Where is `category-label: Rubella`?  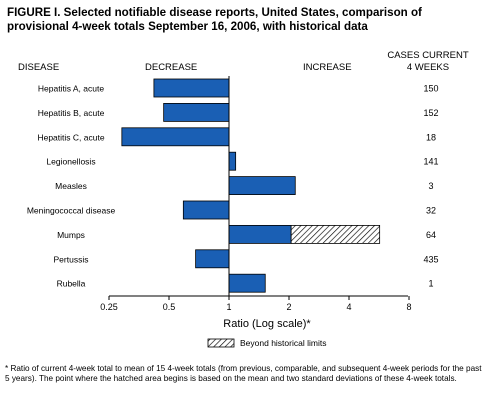 category-label: Rubella is located at coordinates (71, 284).